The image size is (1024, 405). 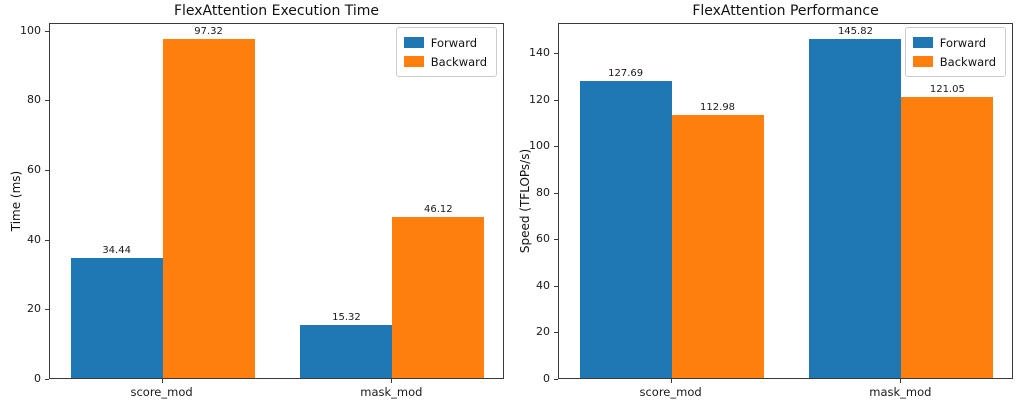 I want to click on bar-value-label: 34.44, so click(x=116, y=251).